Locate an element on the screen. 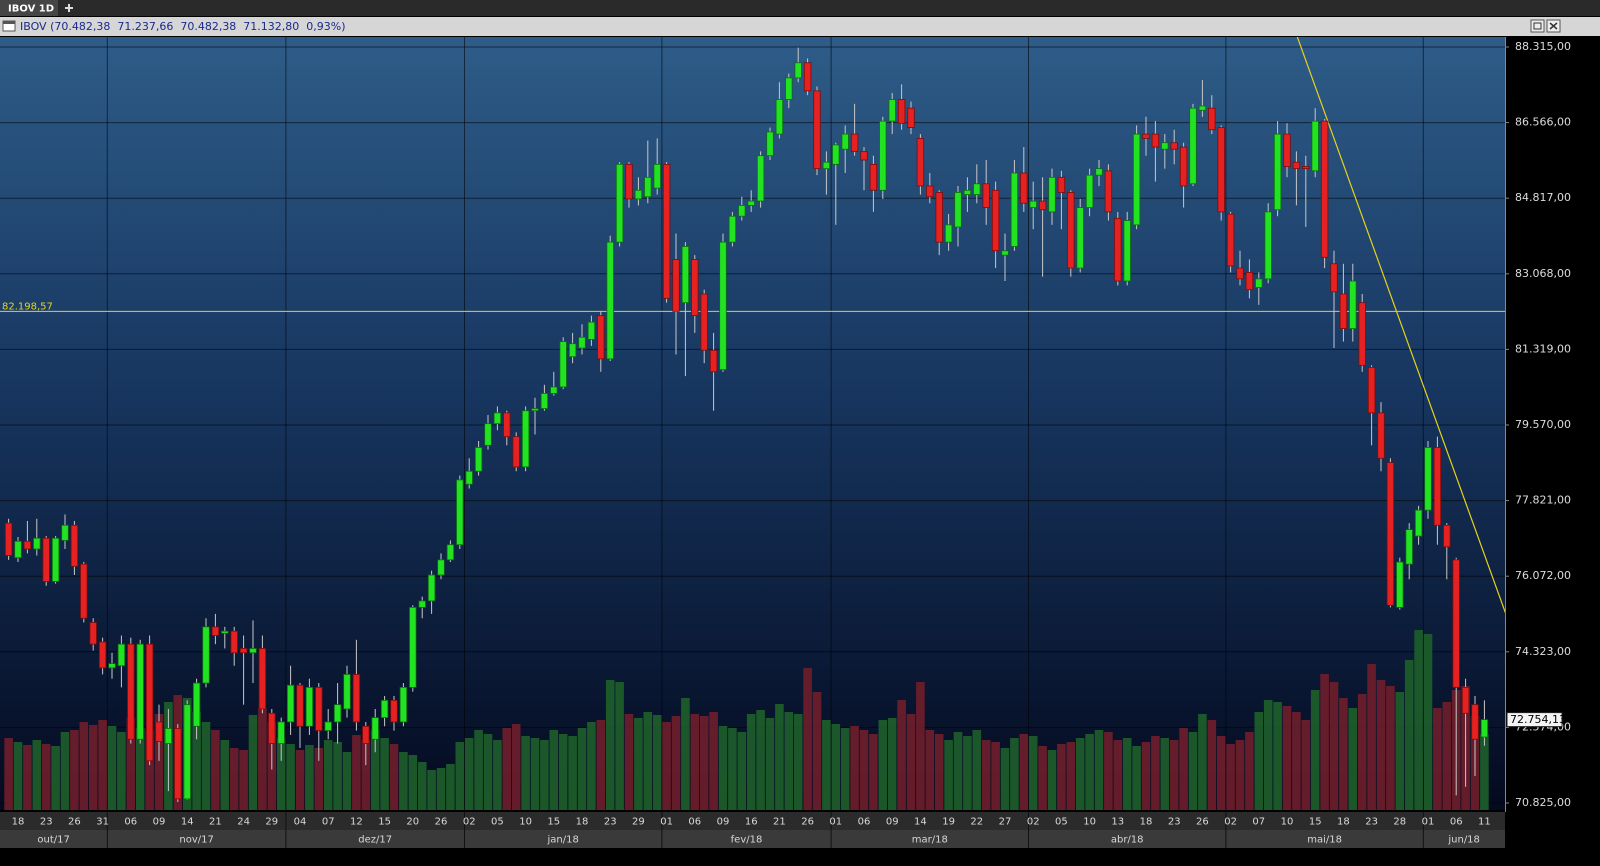 The image size is (1600, 866). x-tick-label: 02 is located at coordinates (1230, 822).